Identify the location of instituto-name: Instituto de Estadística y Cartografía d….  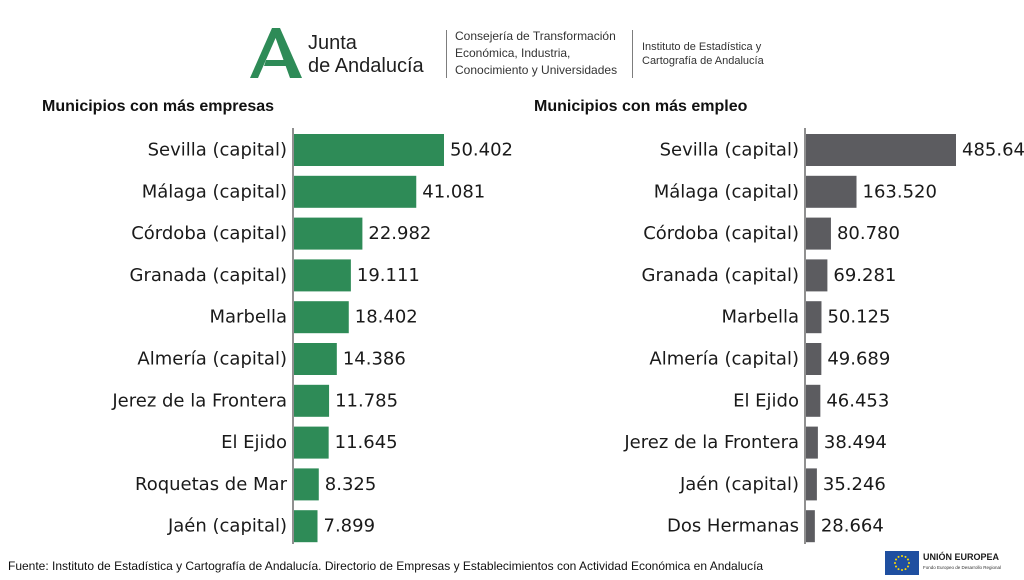
(703, 54).